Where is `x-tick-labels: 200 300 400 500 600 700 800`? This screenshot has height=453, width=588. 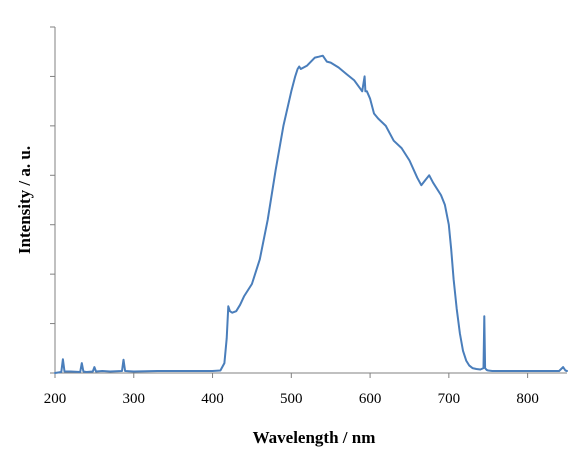 x-tick-labels: 200 300 400 500 600 700 800 is located at coordinates (291, 399).